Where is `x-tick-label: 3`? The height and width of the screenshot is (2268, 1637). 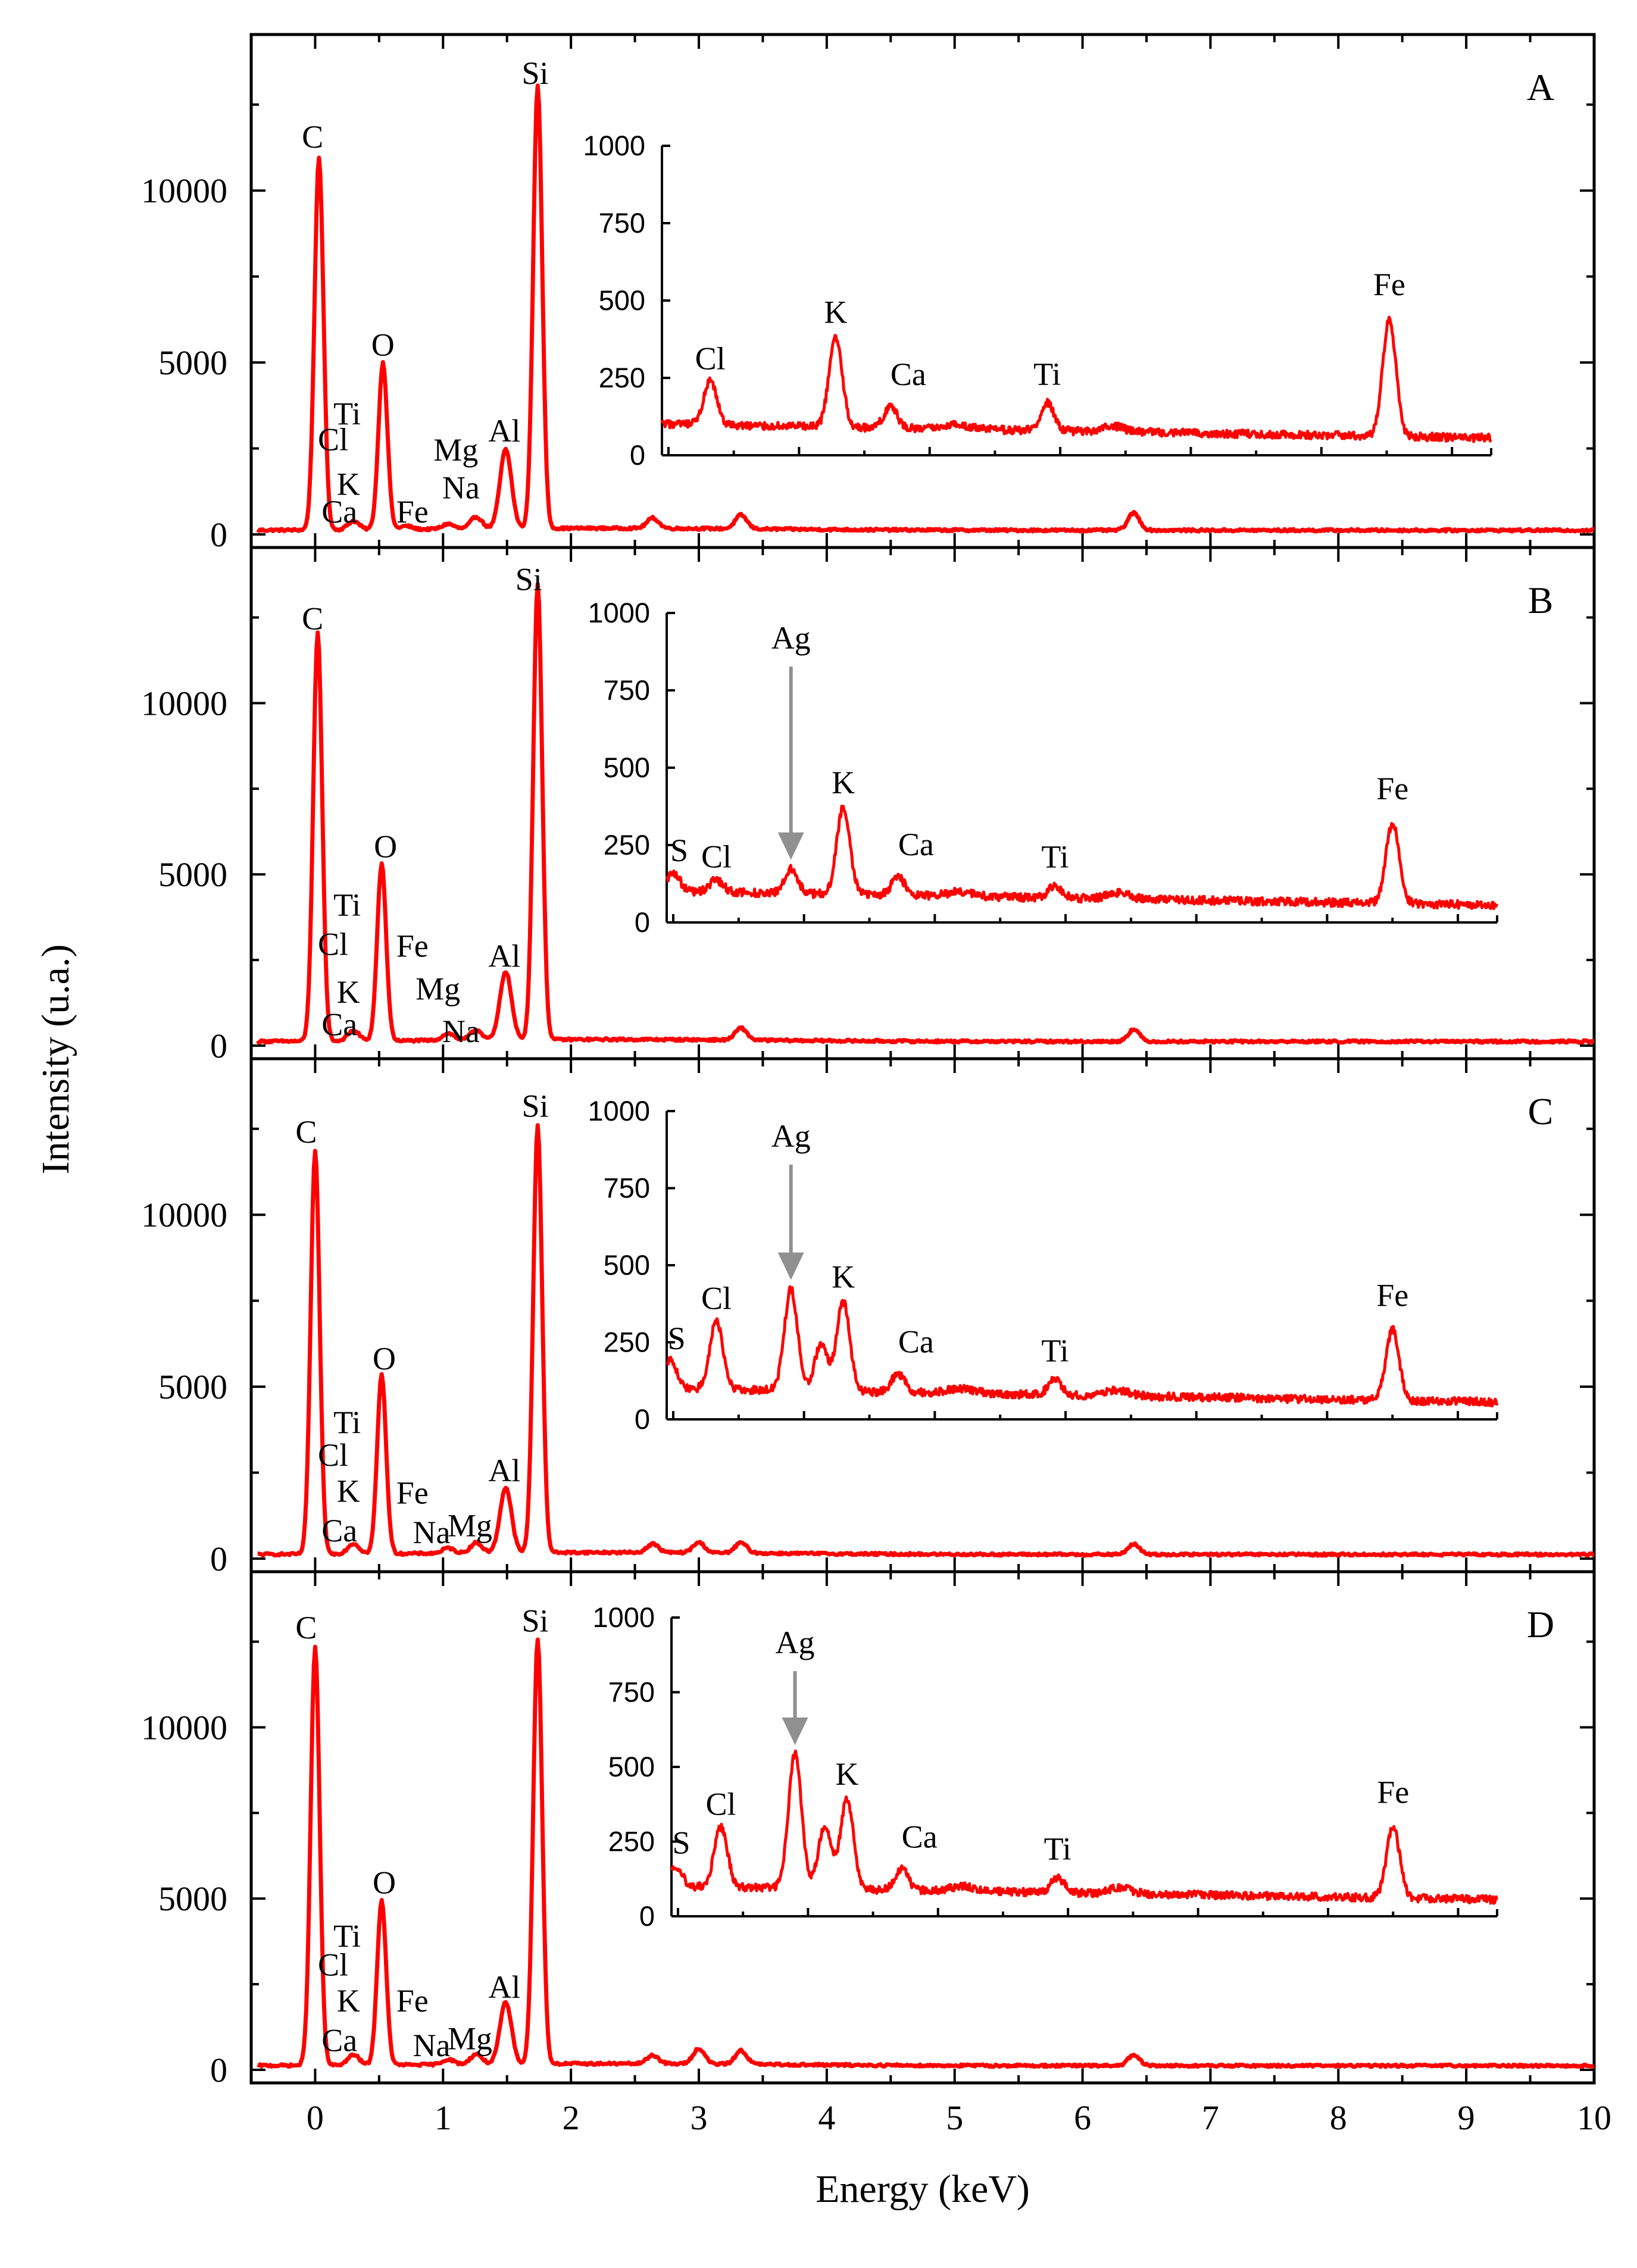 x-tick-label: 3 is located at coordinates (699, 2117).